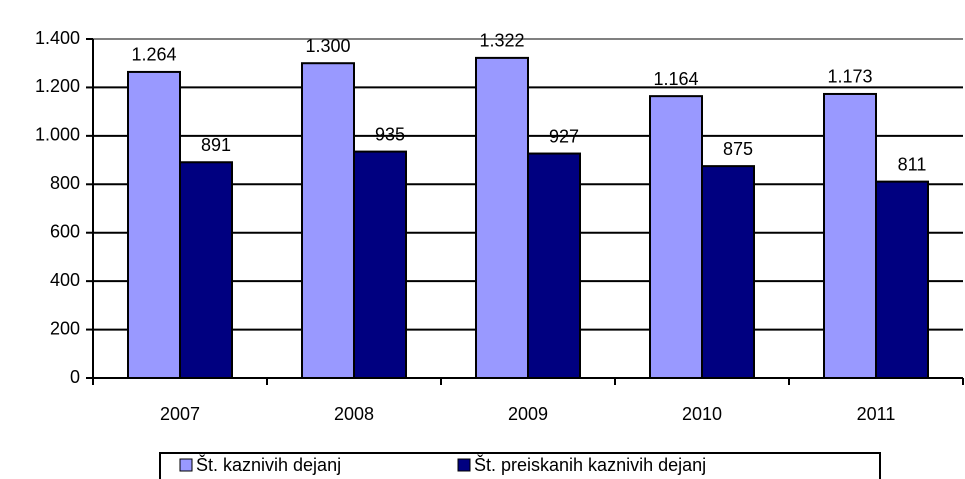 The image size is (965, 479). What do you see at coordinates (57, 135) in the screenshot?
I see `y-tick-label: 1.000` at bounding box center [57, 135].